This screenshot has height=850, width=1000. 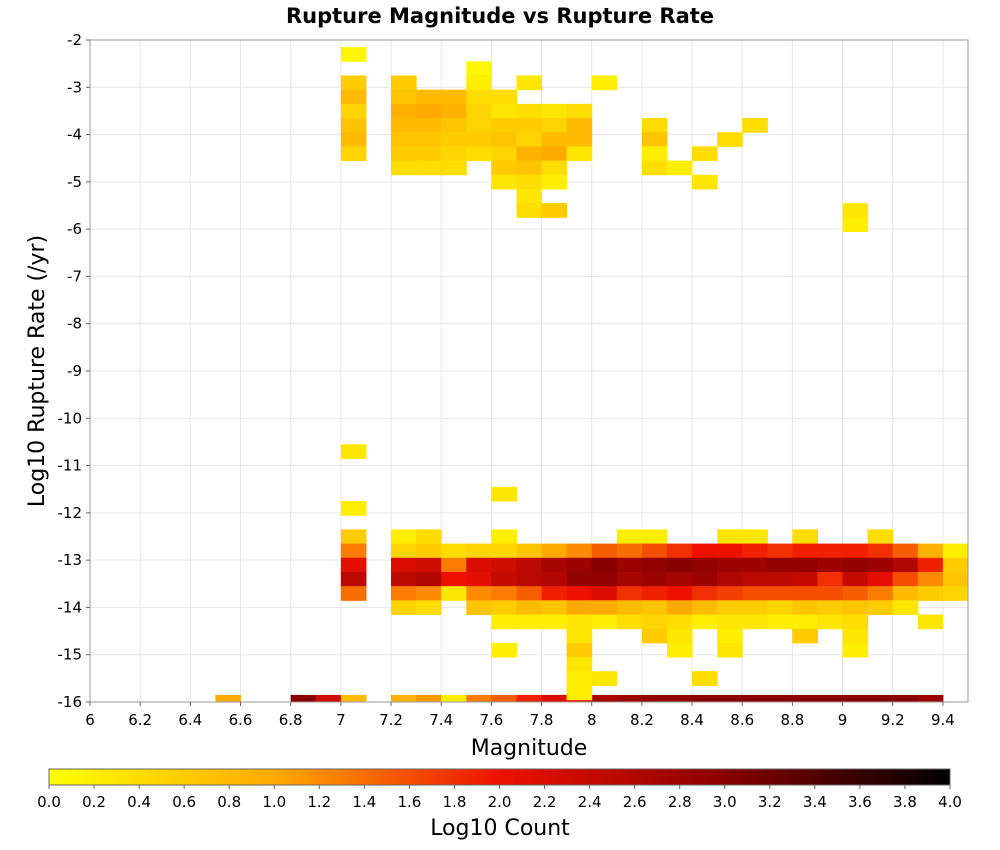 I want to click on x-tick-label: 6.6, so click(x=241, y=720).